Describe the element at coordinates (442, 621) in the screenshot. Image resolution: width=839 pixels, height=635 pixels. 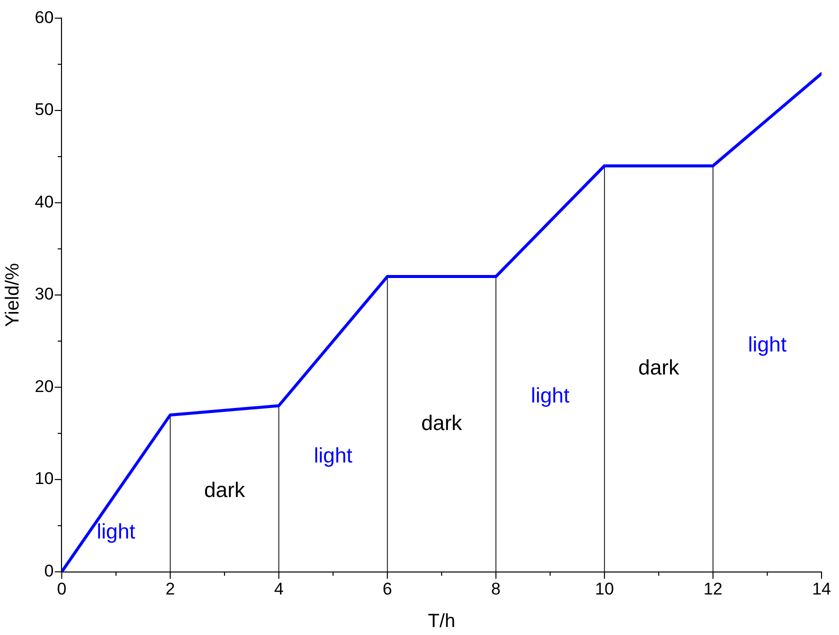
I see `x-axis-title: T/h` at that location.